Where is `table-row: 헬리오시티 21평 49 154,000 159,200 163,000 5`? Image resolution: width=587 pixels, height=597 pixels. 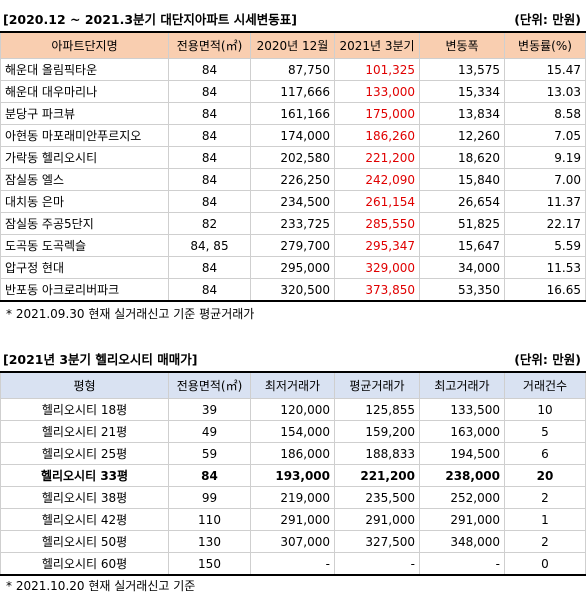 table-row: 헬리오시티 21평 49 154,000 159,200 163,000 5 is located at coordinates (293, 431).